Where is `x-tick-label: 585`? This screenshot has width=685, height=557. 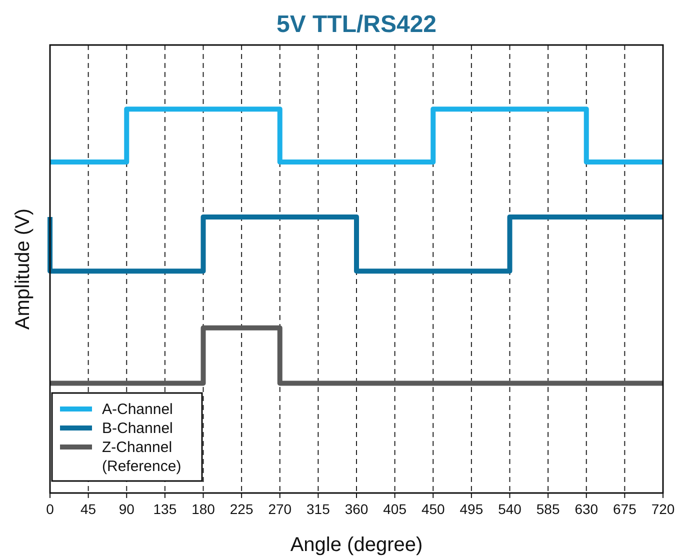 x-tick-label: 585 is located at coordinates (548, 509).